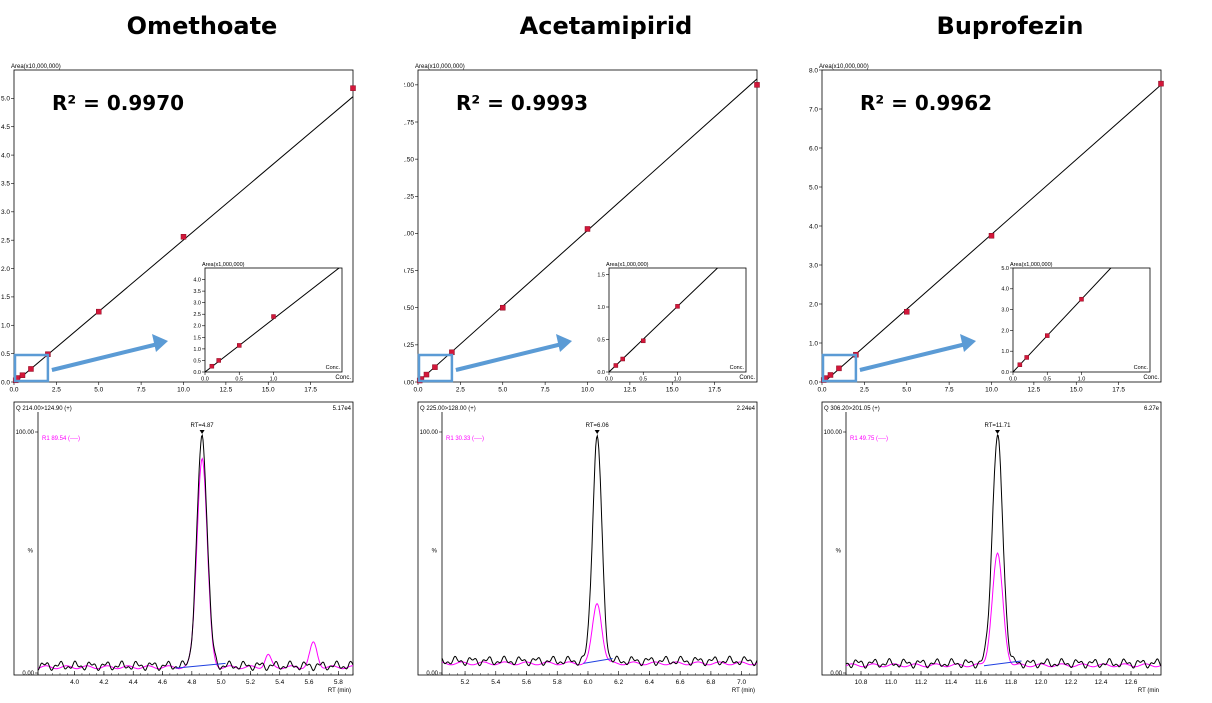 This screenshot has height=703, width=1212. Describe the element at coordinates (813, 70) in the screenshot. I see `y-tick-label: 8.0` at that location.